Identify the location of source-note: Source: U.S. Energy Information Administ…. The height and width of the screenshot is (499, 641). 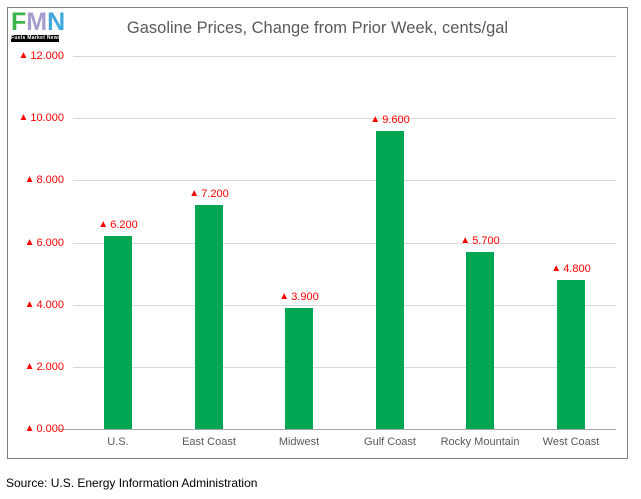
(132, 483).